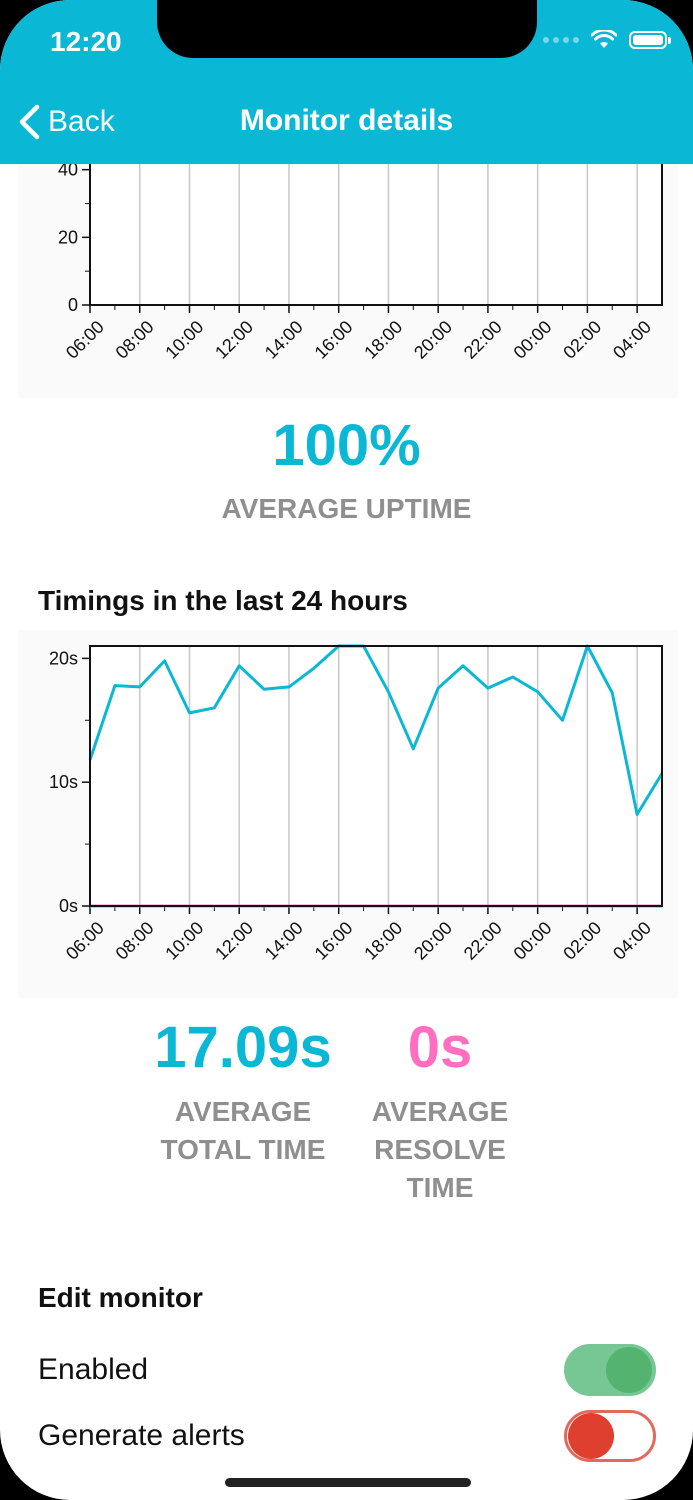 The width and height of the screenshot is (693, 1500). Describe the element at coordinates (223, 600) in the screenshot. I see `timings-title: Timings in the last 24 hours` at that location.